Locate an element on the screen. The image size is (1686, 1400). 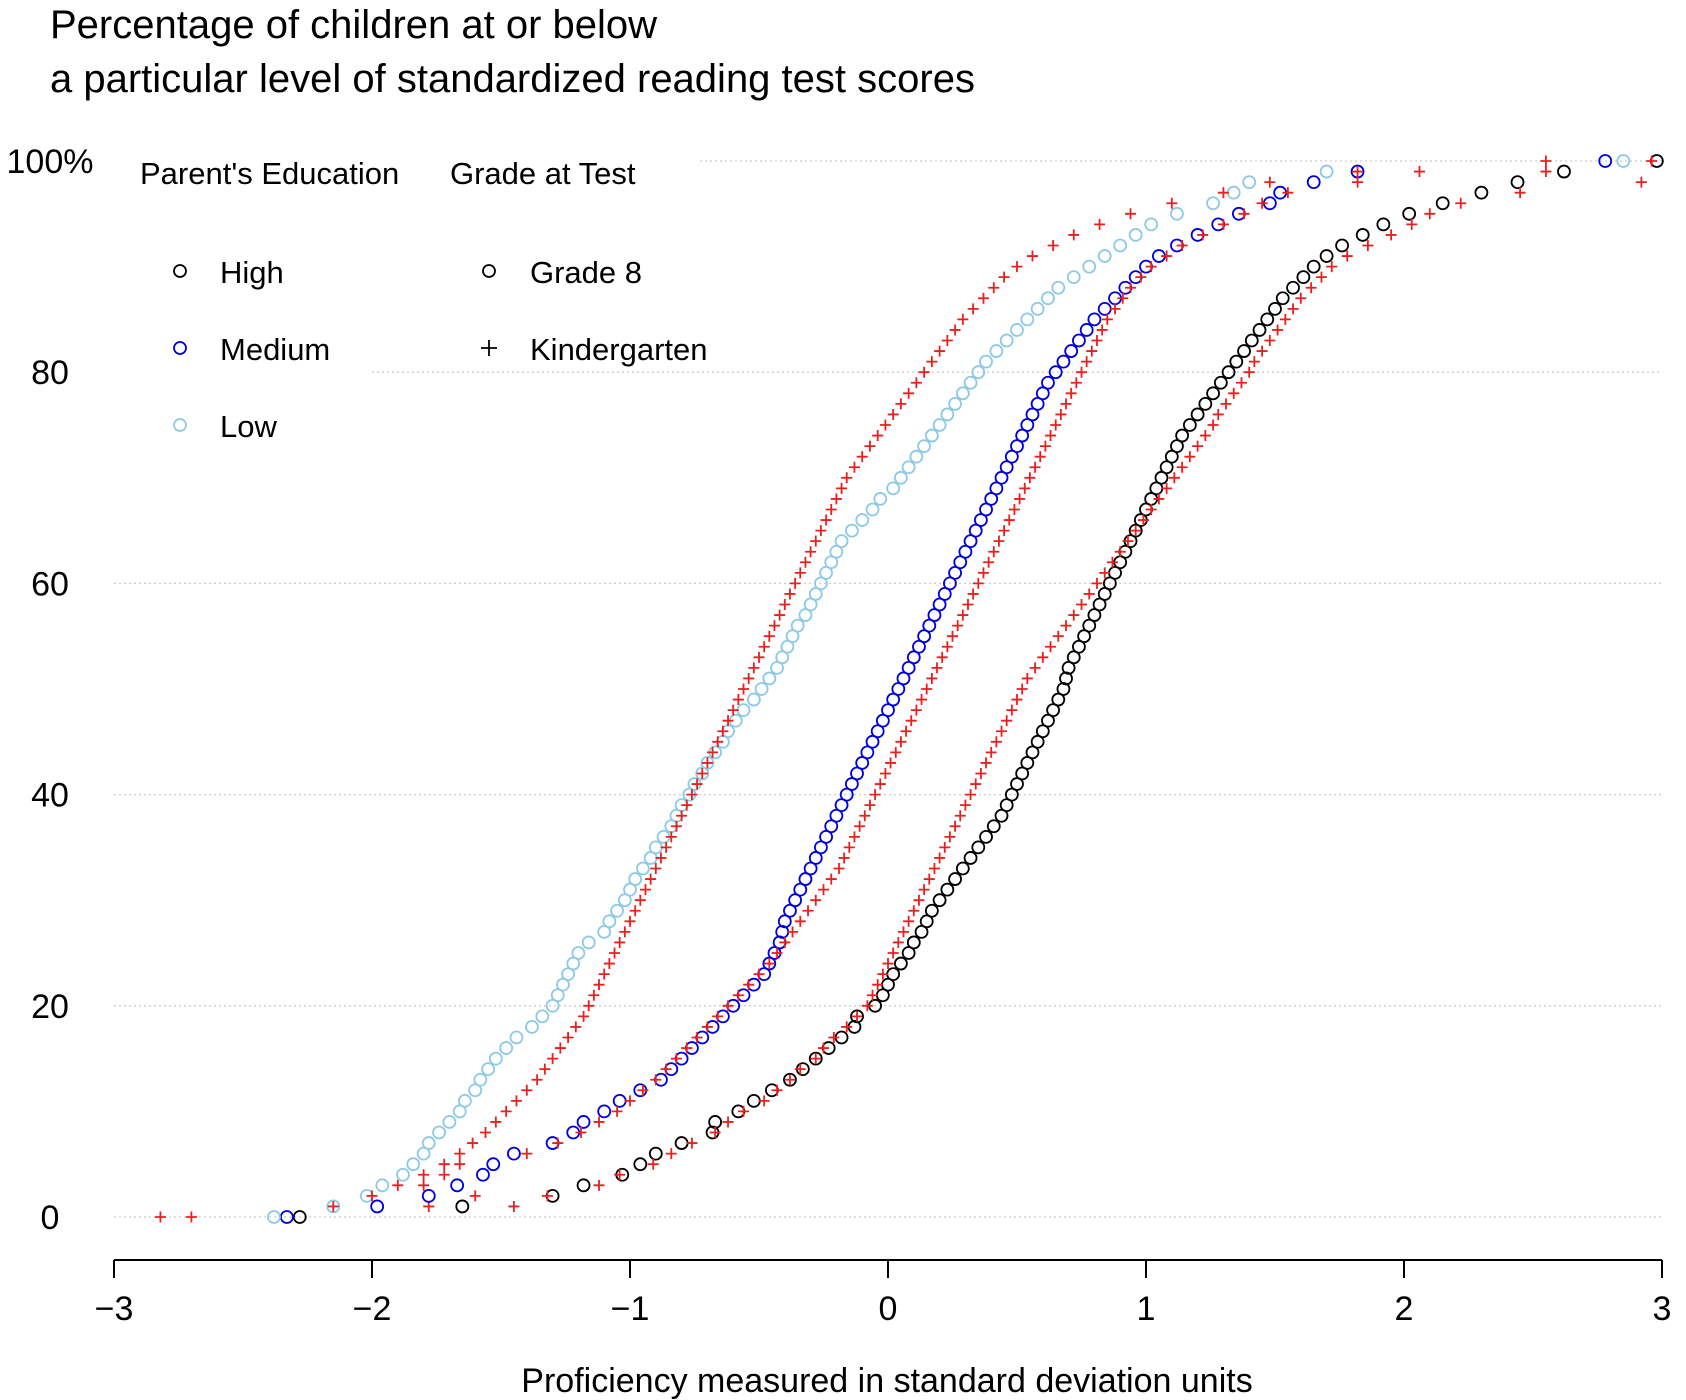
legend-label-medium: Medium is located at coordinates (275, 349).